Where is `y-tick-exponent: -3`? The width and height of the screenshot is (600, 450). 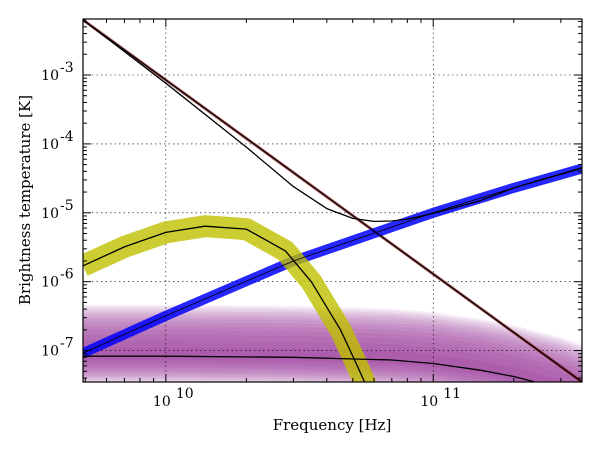
y-tick-exponent: -3 is located at coordinates (67, 68).